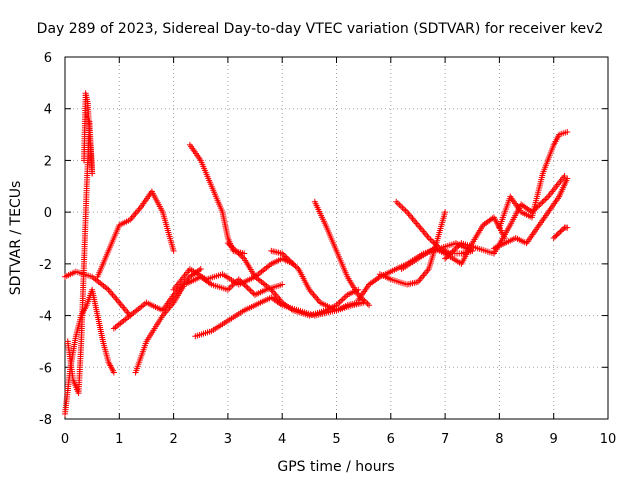 The image size is (640, 480). What do you see at coordinates (391, 439) in the screenshot?
I see `x-tick-label: 6` at bounding box center [391, 439].